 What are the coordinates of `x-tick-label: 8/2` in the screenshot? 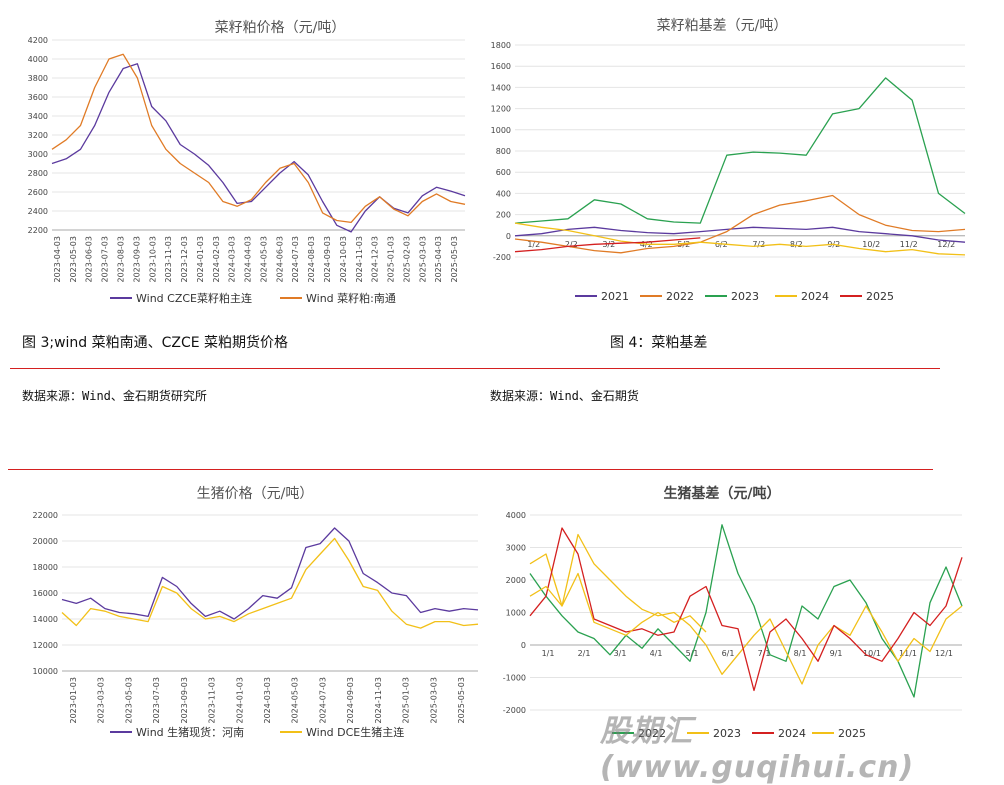 It's located at (796, 244).